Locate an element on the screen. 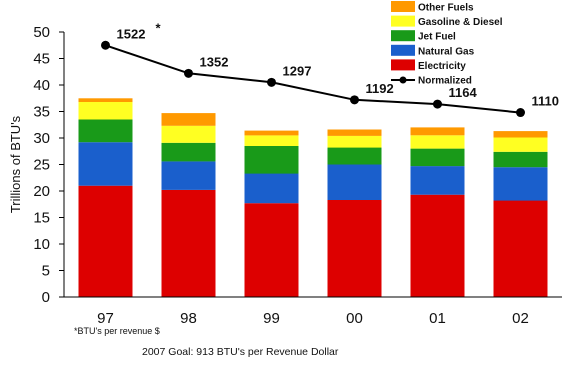 Image resolution: width=570 pixels, height=366 pixels. x-tick-label: 02 is located at coordinates (520, 318).